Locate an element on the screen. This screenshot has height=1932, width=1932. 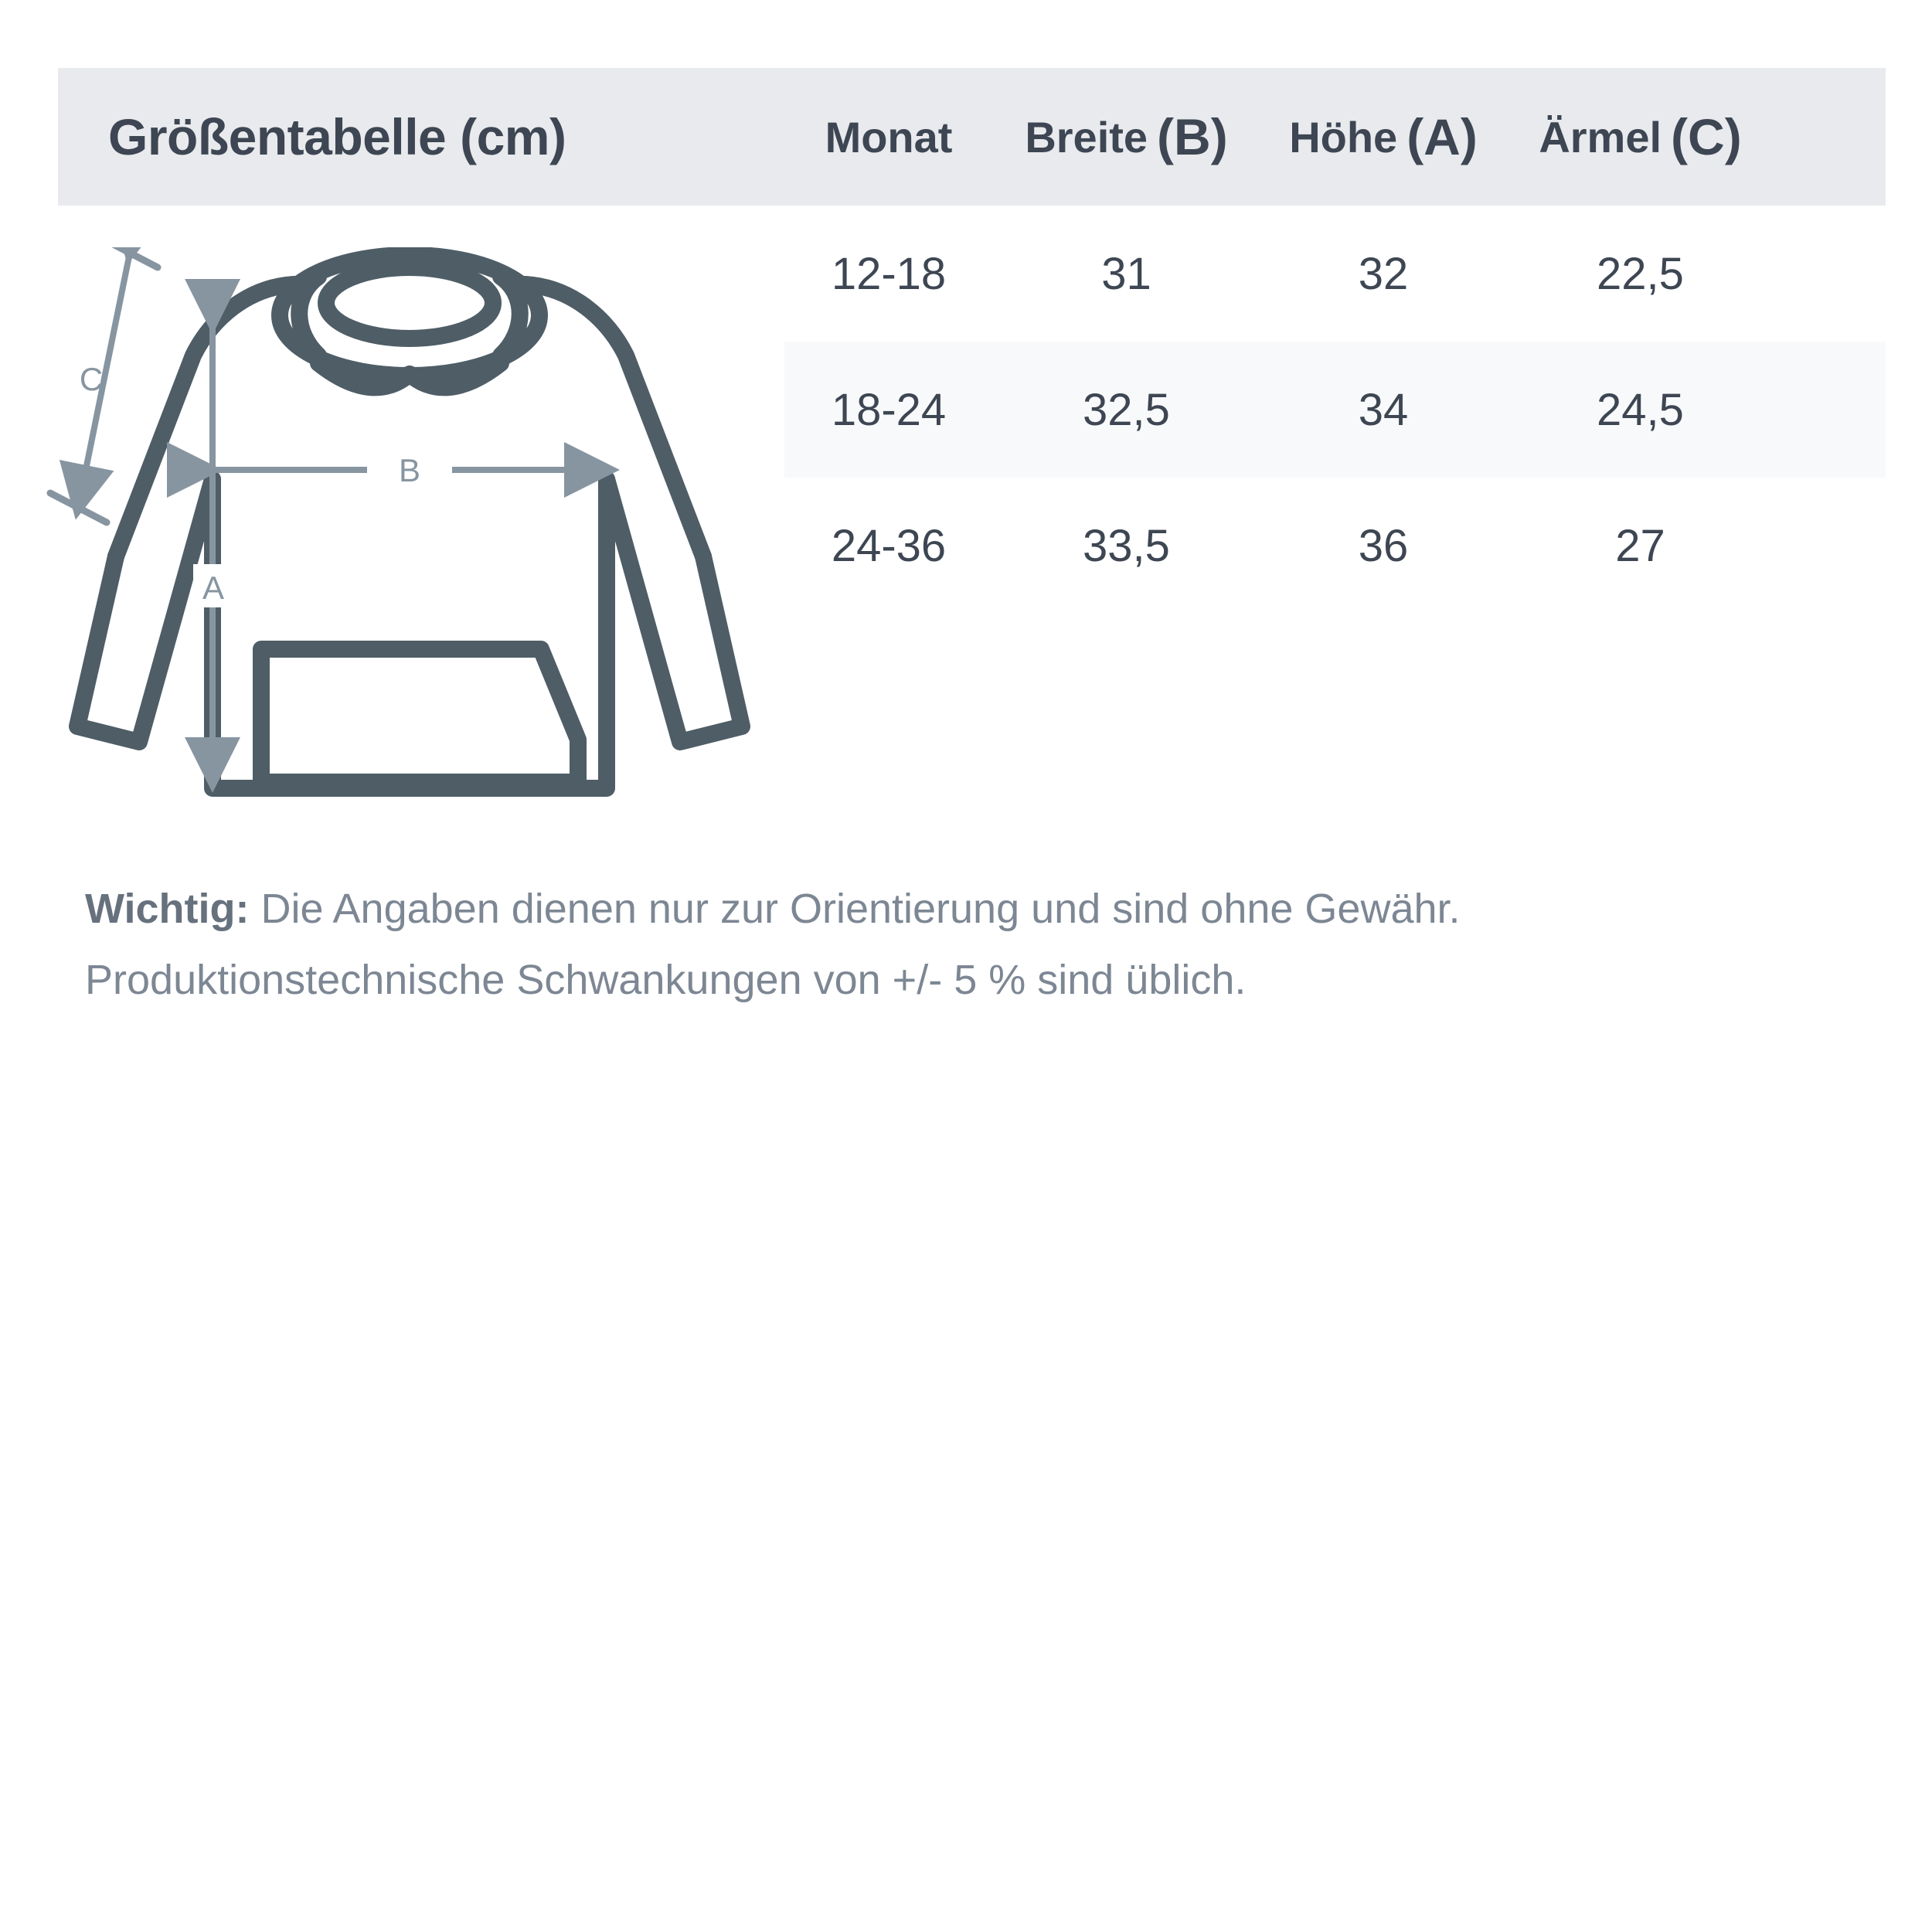
column-header-breite-dimension: (B) is located at coordinates (1192, 136).